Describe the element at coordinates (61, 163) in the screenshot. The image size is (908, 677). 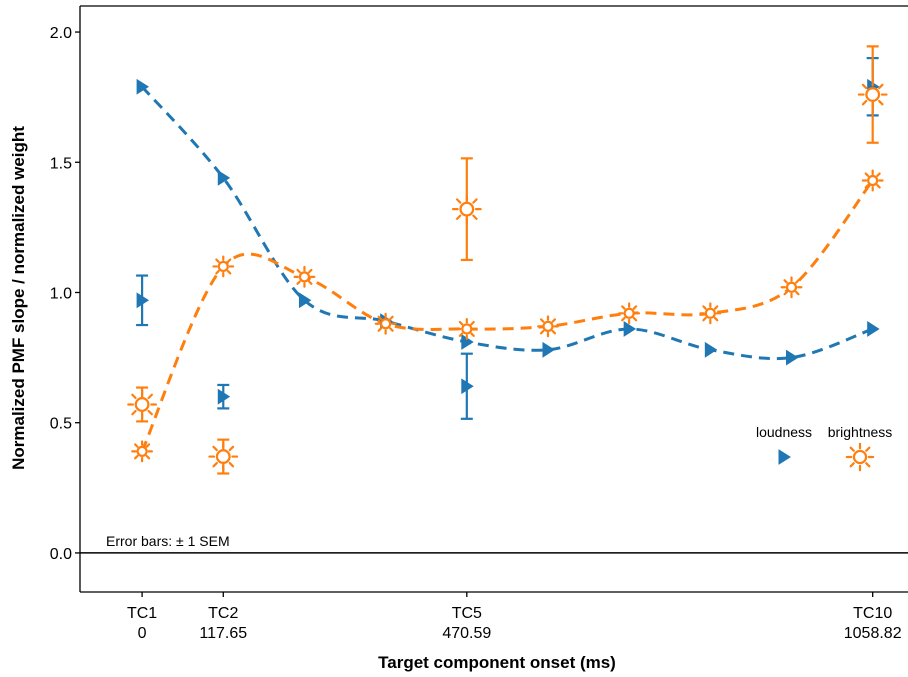
I see `y-tick-label: 1.5` at that location.